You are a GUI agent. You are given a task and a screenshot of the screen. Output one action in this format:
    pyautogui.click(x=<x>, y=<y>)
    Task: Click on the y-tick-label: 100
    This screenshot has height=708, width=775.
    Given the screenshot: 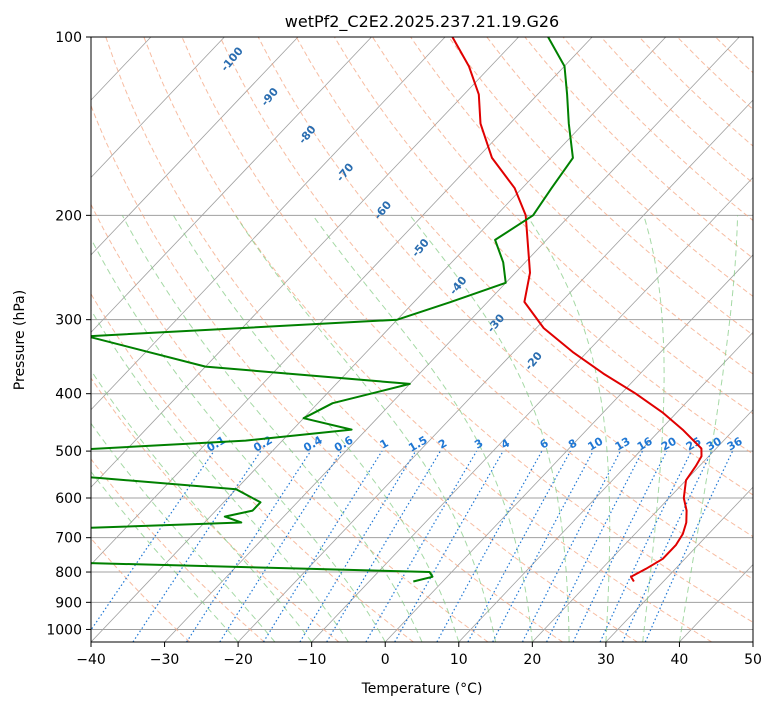 What is the action you would take?
    pyautogui.click(x=68, y=38)
    